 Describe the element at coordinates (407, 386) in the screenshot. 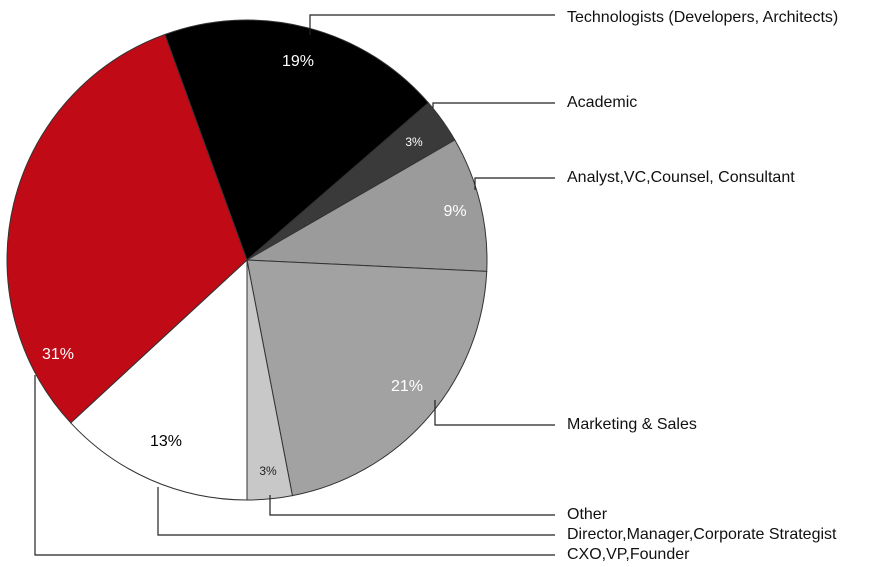

I see `slice-label: 21%` at that location.